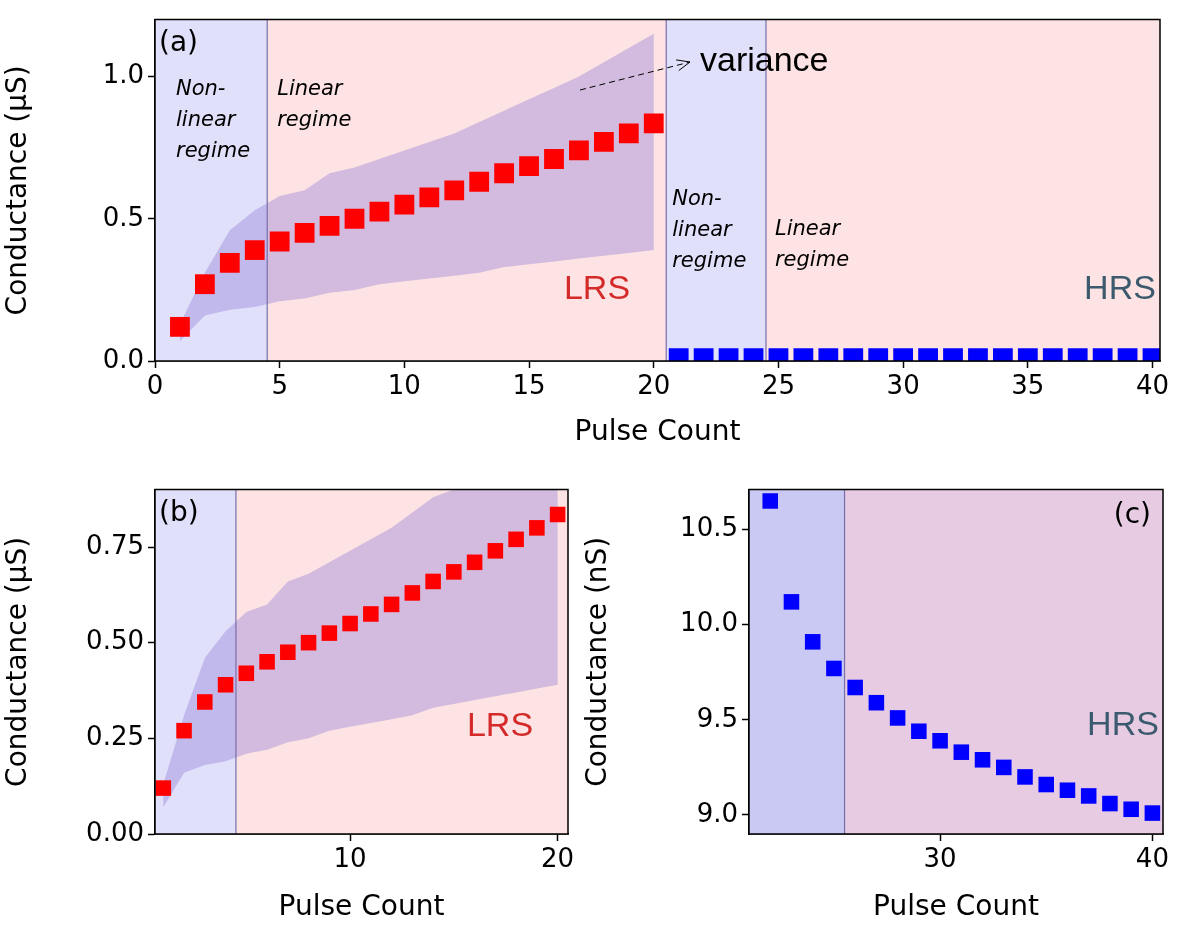  I want to click on y-tick-label: 9.5, so click(717, 717).